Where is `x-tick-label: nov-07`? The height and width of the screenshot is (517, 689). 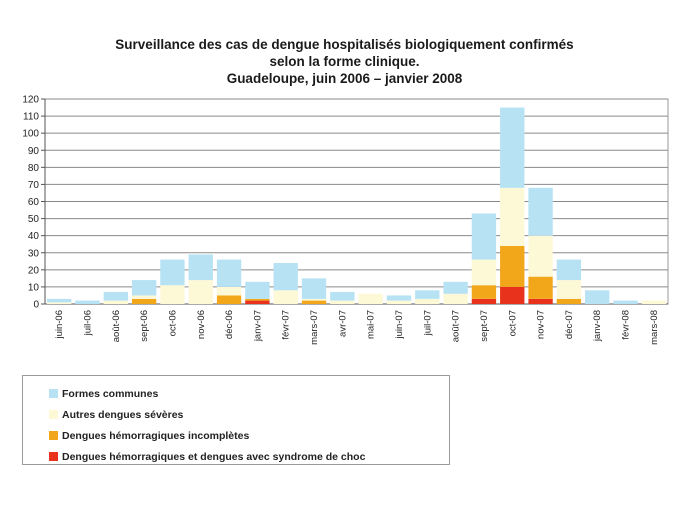
x-tick-label: nov-07 is located at coordinates (541, 324).